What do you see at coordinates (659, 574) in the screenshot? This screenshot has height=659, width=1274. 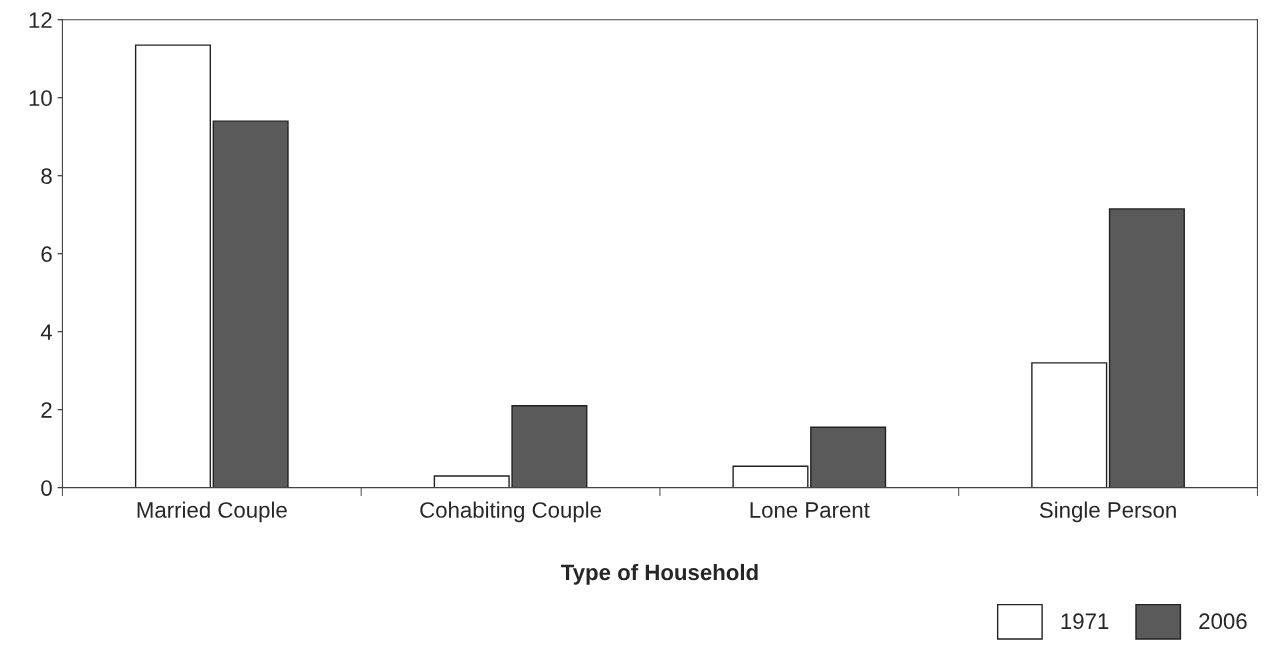 I see `x-axis-title: Type of Household` at bounding box center [659, 574].